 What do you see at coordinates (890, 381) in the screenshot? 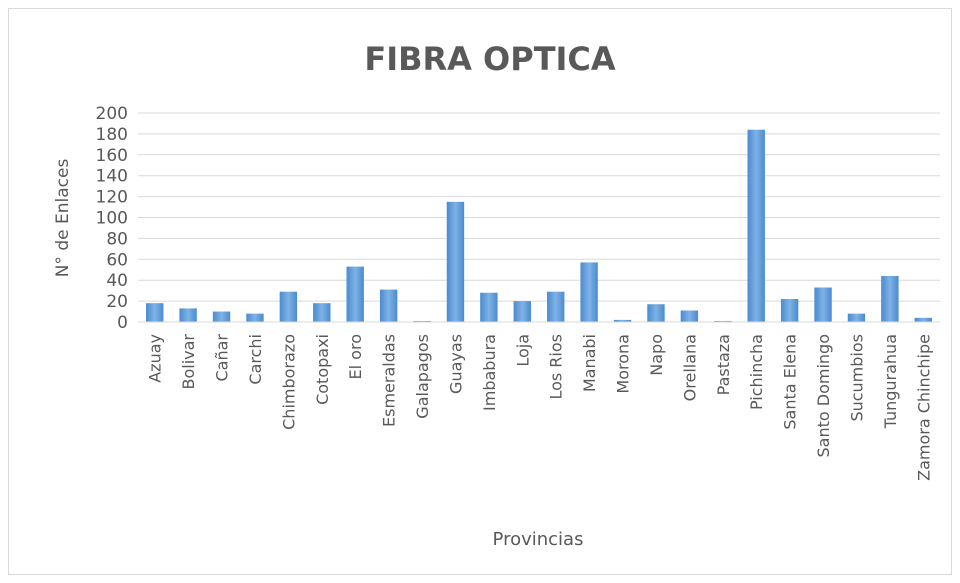
I see `x-tick-label: Tungurahua` at bounding box center [890, 381].